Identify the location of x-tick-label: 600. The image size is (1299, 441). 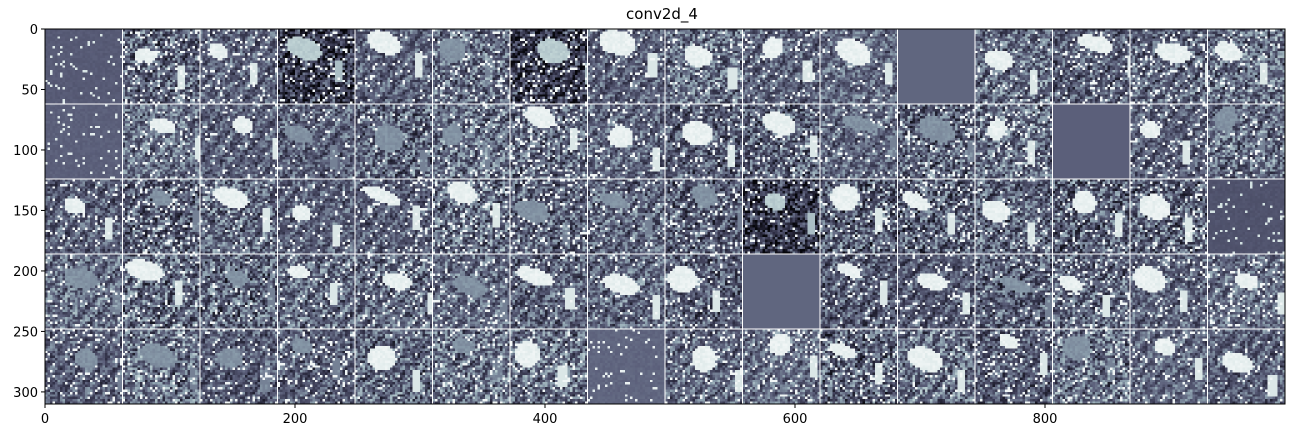
(795, 419).